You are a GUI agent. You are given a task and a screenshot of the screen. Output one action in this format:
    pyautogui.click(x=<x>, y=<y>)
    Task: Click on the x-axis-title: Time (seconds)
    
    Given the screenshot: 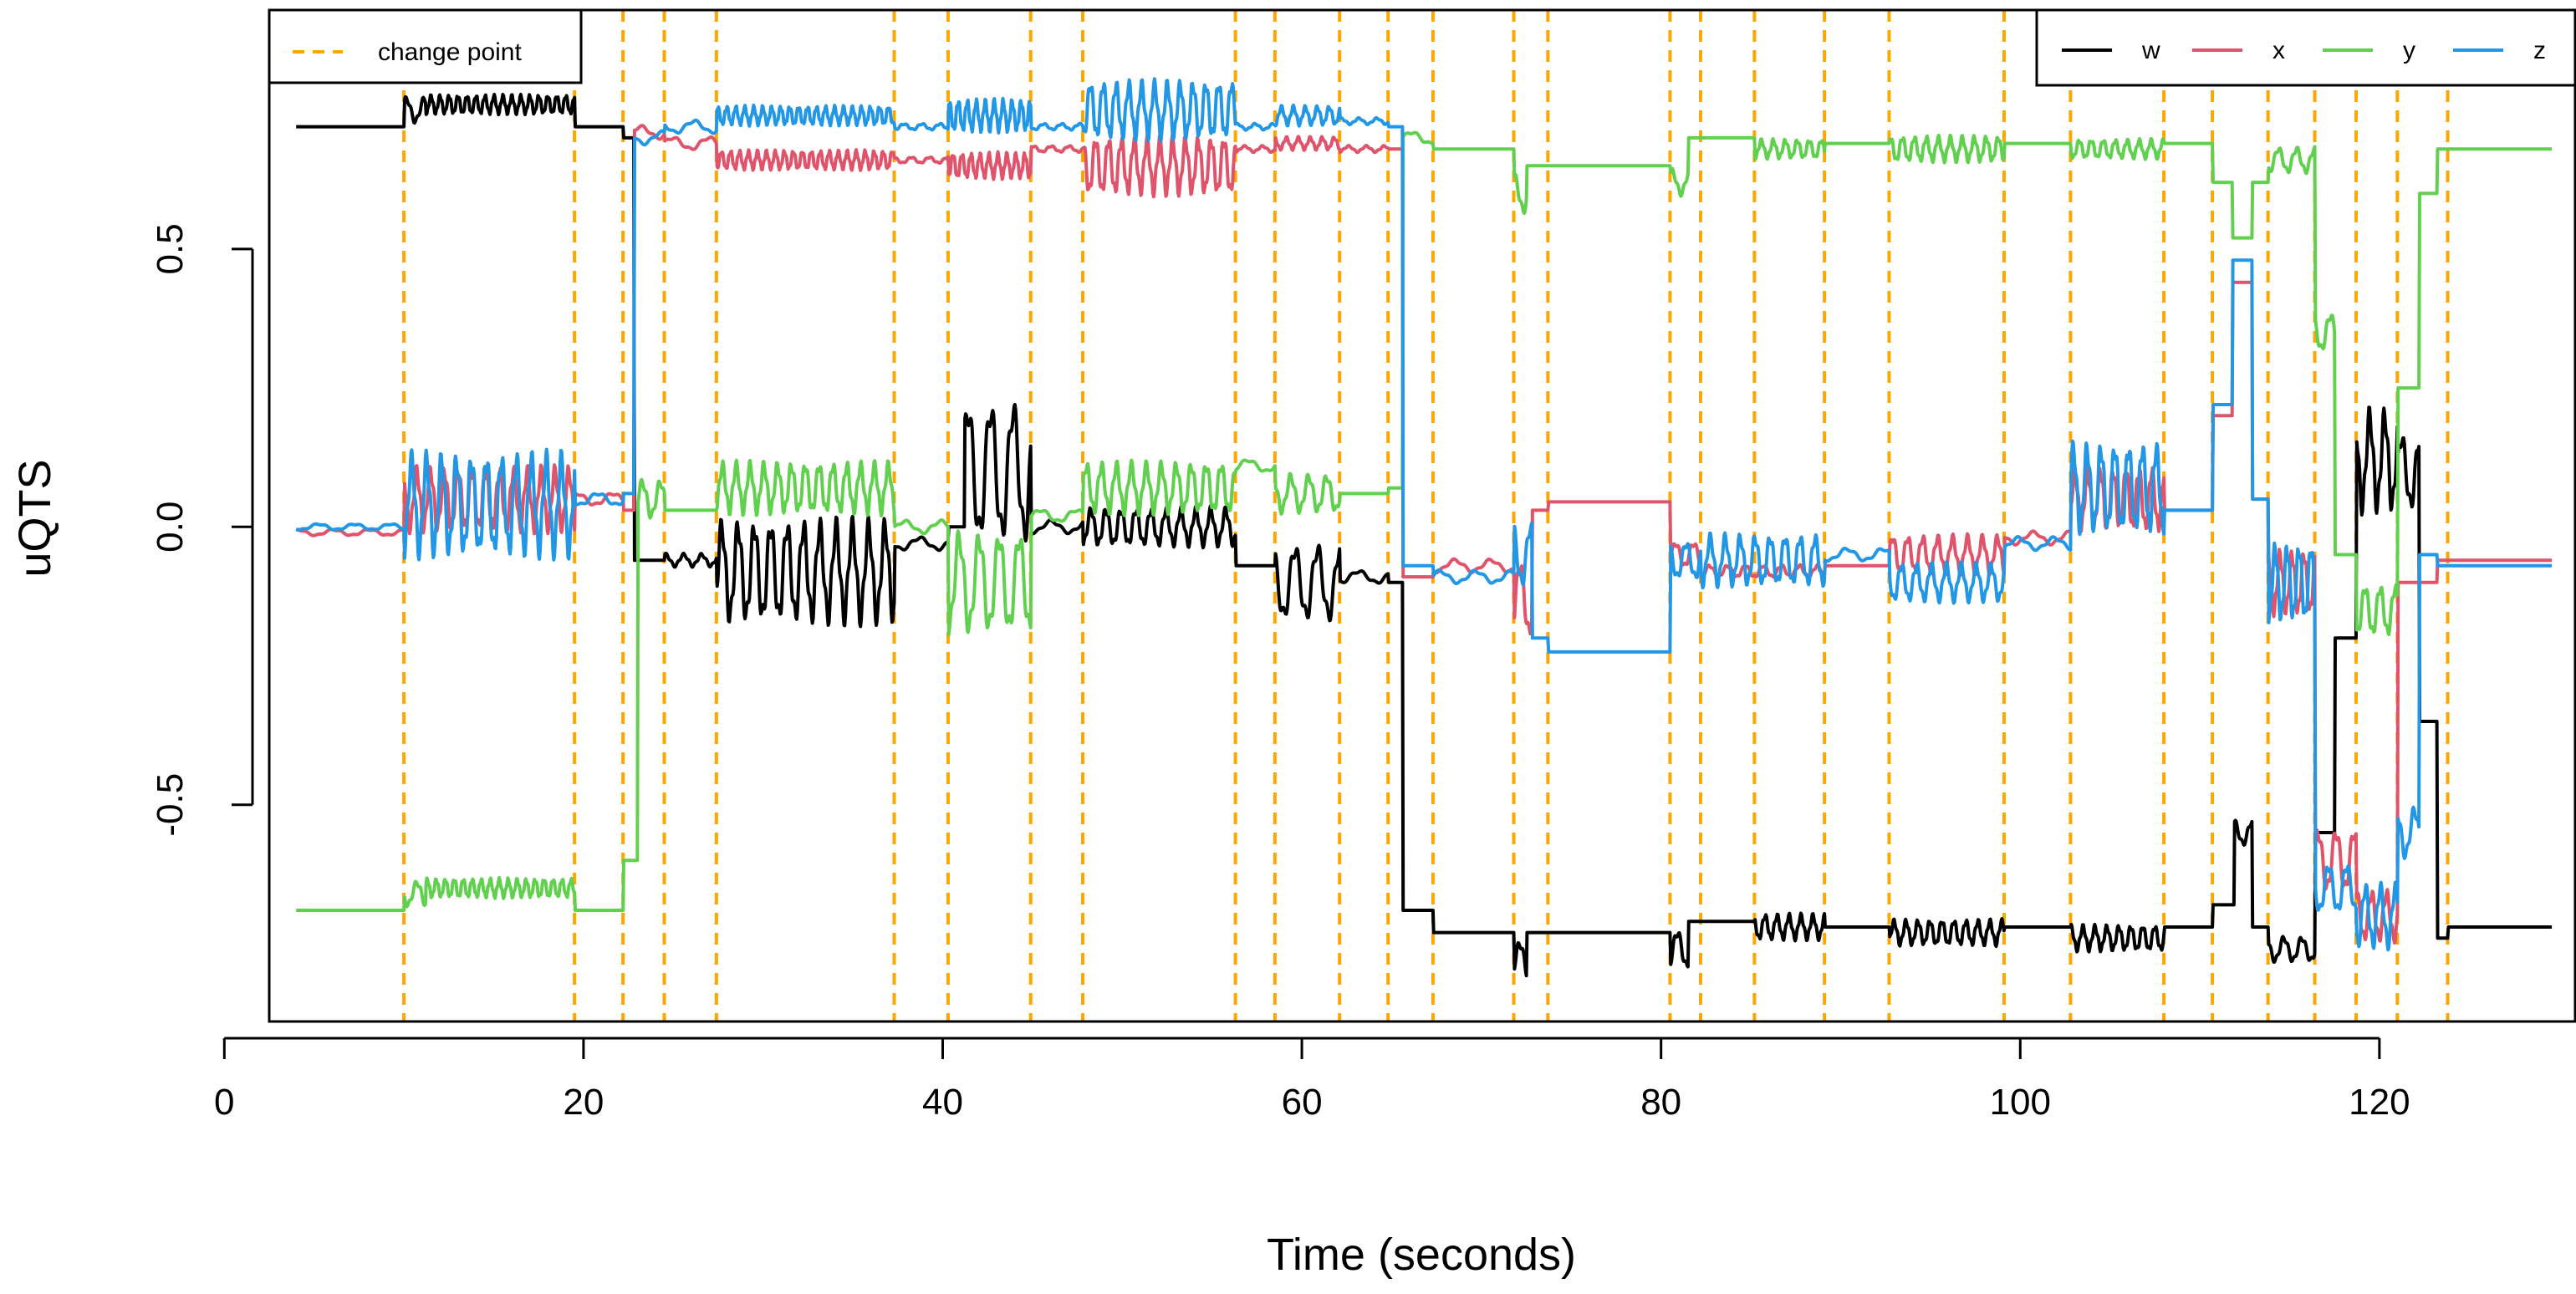 What is the action you would take?
    pyautogui.click(x=1421, y=1255)
    